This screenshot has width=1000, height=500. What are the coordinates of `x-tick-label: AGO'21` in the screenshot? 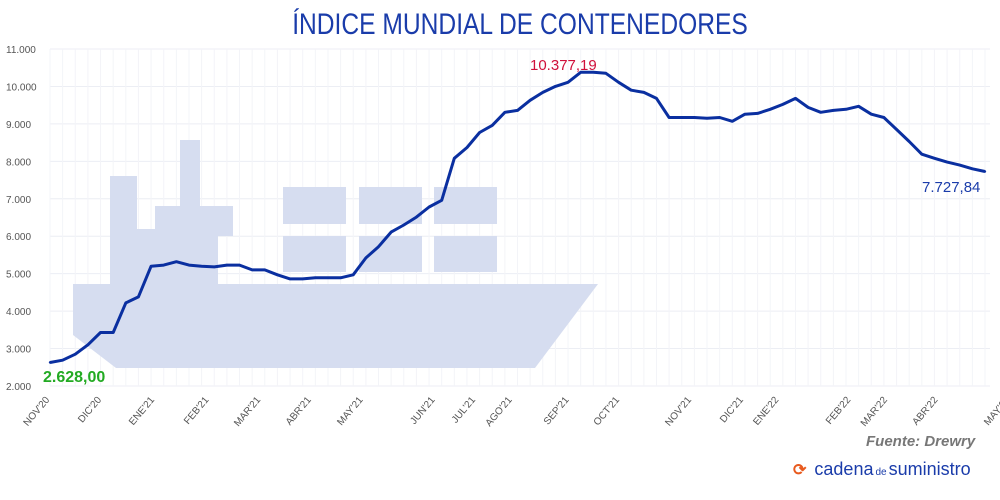 It's located at (499, 412).